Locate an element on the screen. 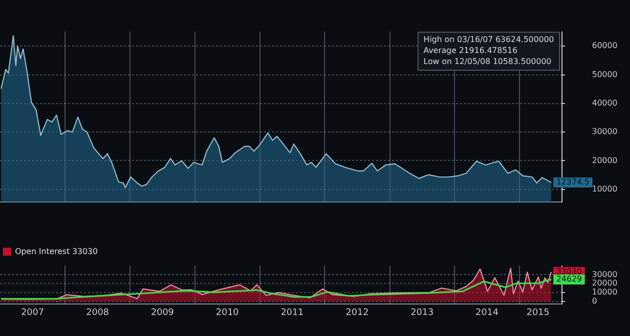  x-tick-label: 2008 is located at coordinates (98, 313).